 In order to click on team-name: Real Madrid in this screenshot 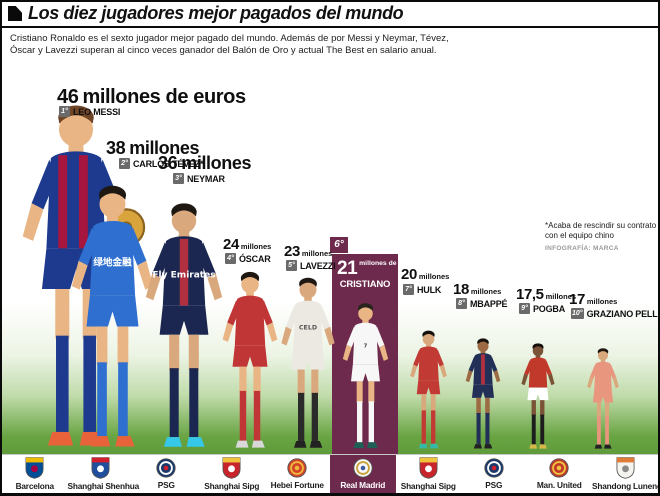, I will do `click(363, 485)`.